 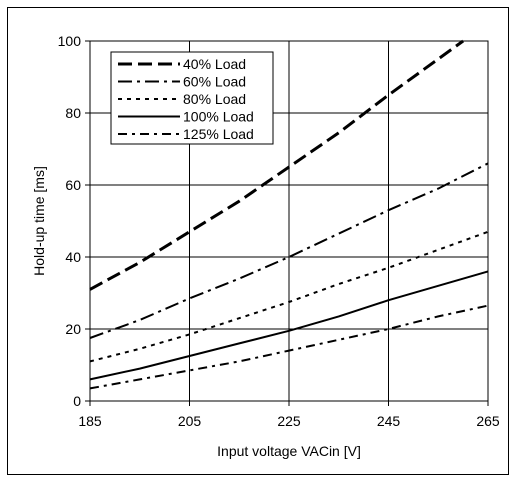 I want to click on x-tick-label: 245, so click(x=389, y=421).